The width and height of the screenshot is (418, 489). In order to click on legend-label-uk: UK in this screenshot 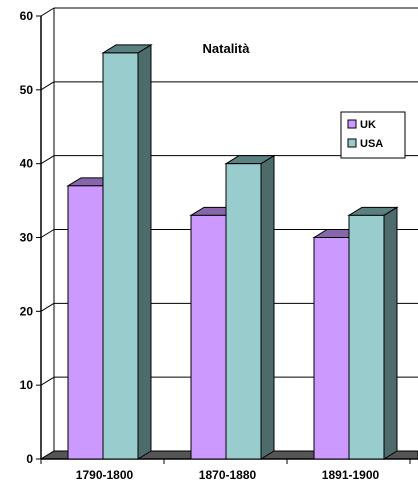, I will do `click(368, 125)`.